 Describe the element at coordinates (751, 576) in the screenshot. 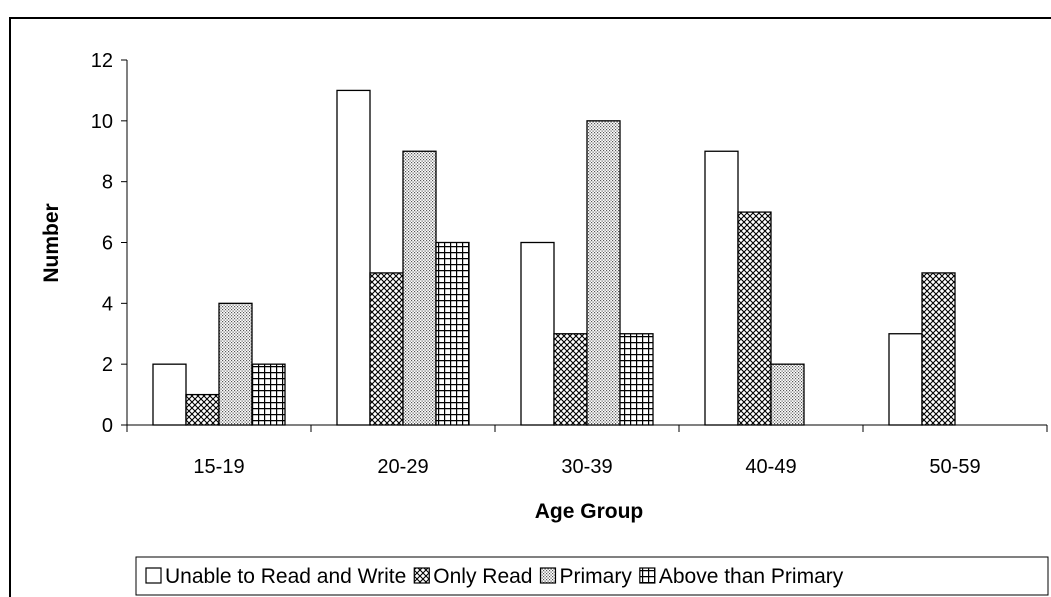

I see `legend-label-above-than-primary: Above than Primary` at that location.